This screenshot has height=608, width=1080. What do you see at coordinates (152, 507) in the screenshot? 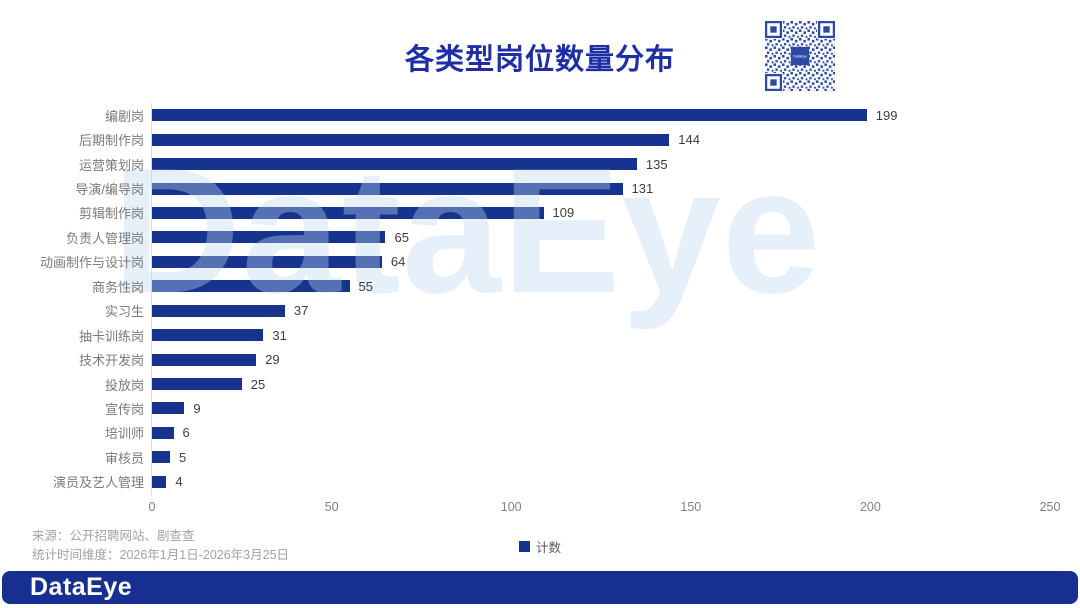
I see `x-tick-label: 0` at bounding box center [152, 507].